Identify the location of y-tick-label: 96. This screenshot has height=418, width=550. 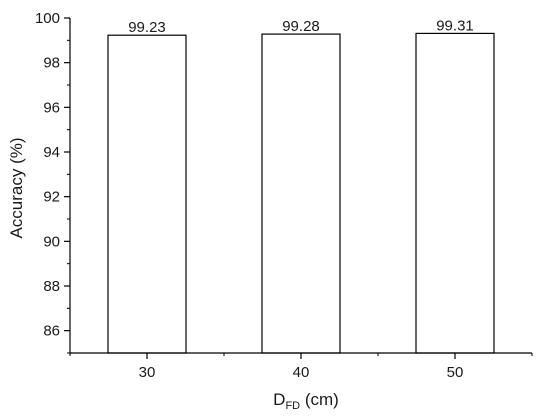
(51, 107).